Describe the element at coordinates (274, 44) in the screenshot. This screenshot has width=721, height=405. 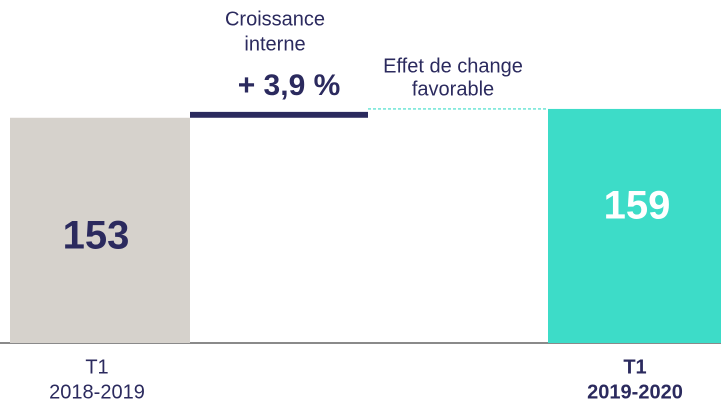
I see `category-label: interne` at that location.